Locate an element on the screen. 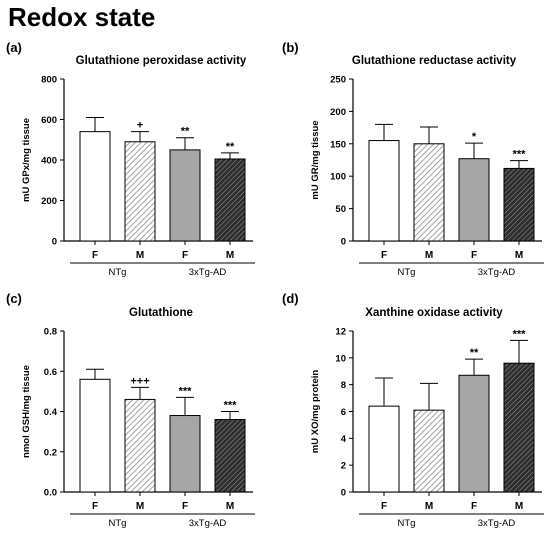 Image resolution: width=550 pixels, height=536 pixels. significance-marker: * is located at coordinates (474, 137).